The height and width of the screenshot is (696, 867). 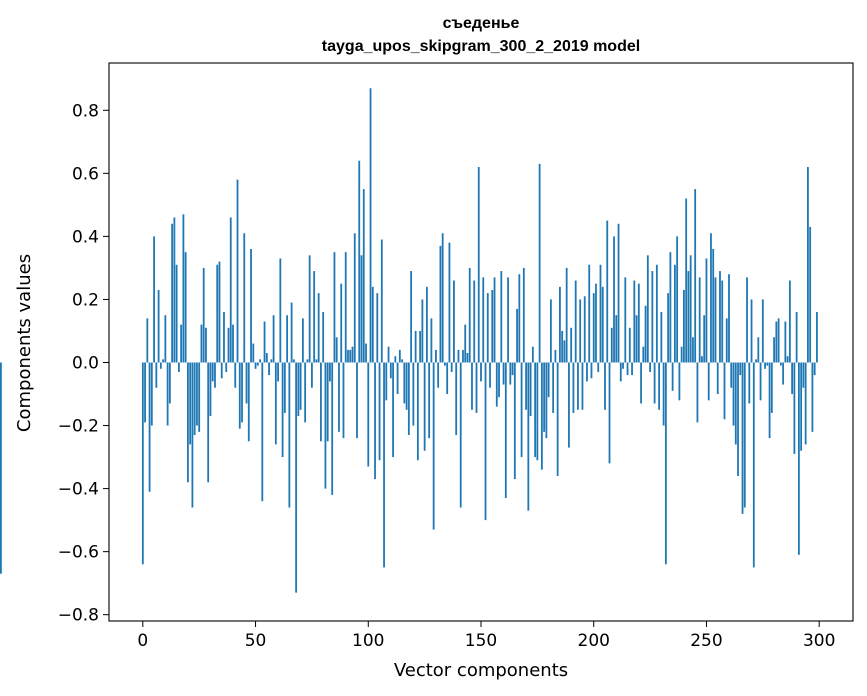 I want to click on y-tick-label: 0.6, so click(x=85, y=174).